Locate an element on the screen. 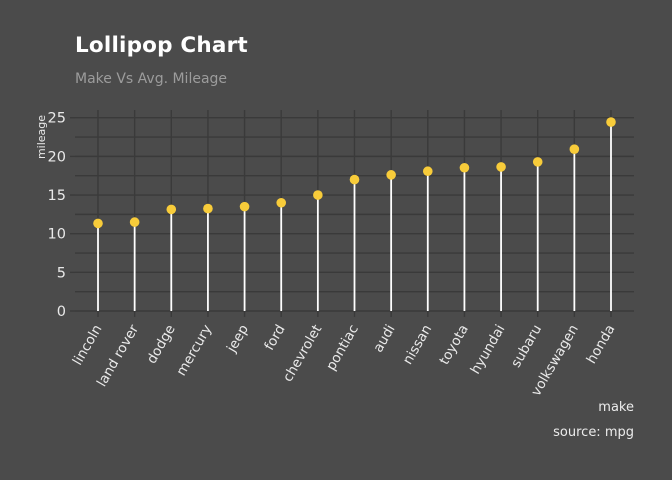  x-tick-label: pontiac is located at coordinates (342, 347).